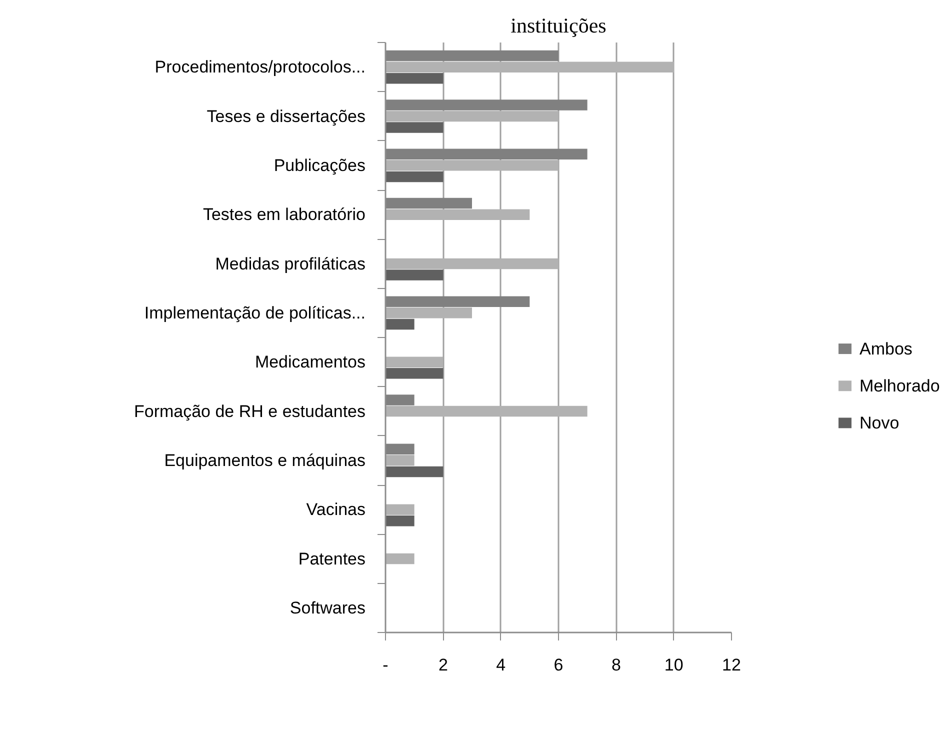  What do you see at coordinates (290, 264) in the screenshot?
I see `y-tick-label: Medidas profiláticas` at bounding box center [290, 264].